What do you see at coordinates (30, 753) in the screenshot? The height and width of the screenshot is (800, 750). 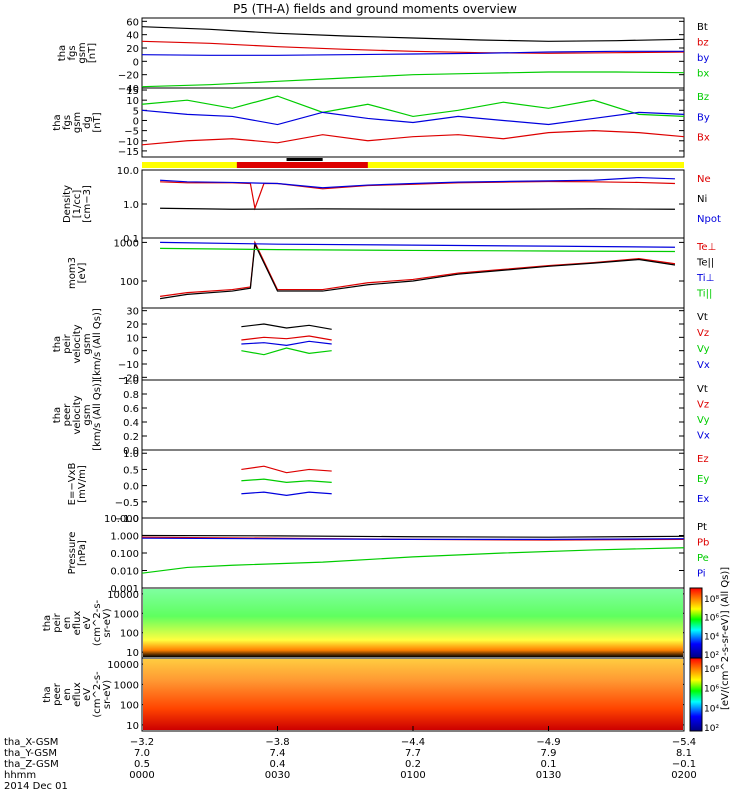 I see `time-row-label: tha_Y-GSM` at bounding box center [30, 753].